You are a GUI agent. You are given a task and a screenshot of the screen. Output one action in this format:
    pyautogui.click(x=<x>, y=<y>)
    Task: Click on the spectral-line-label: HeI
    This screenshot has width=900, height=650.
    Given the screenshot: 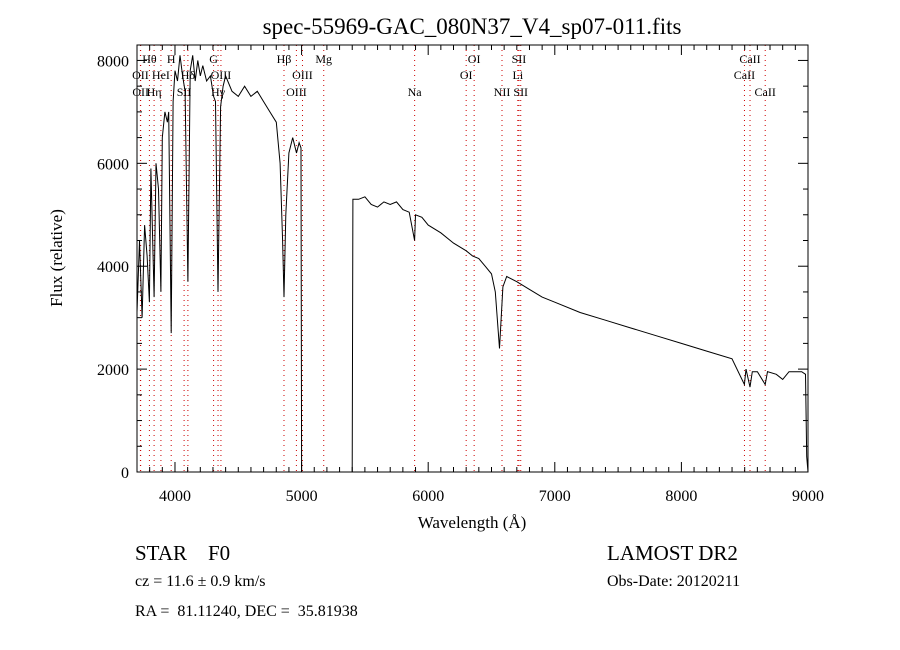 What is the action you would take?
    pyautogui.click(x=161, y=75)
    